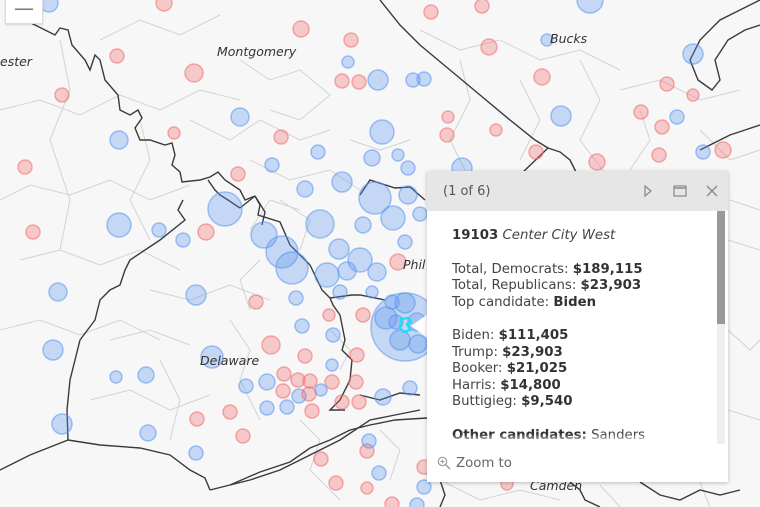  What do you see at coordinates (712, 191) in the screenshot?
I see `close-button` at bounding box center [712, 191].